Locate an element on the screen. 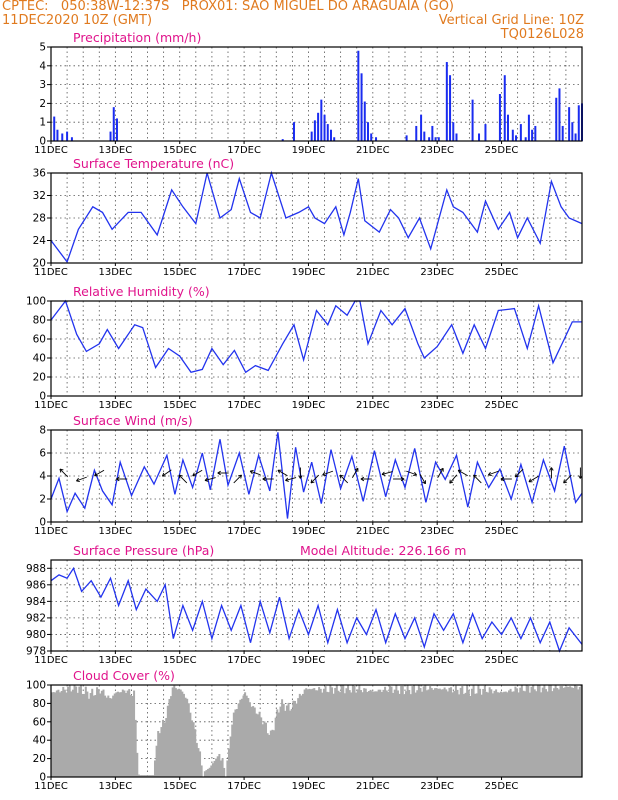 The width and height of the screenshot is (618, 800). x-tick-label: 15DEC is located at coordinates (180, 405).